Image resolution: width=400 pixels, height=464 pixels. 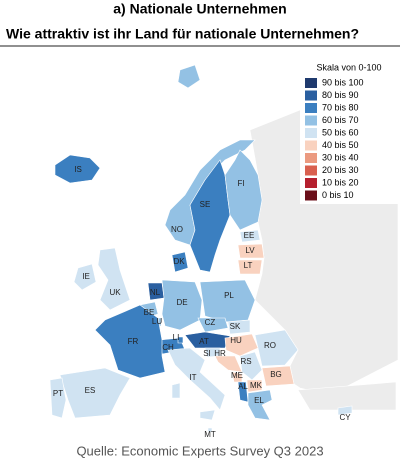 What do you see at coordinates (340, 132) in the screenshot?
I see `legend-label: 50 bis 60` at bounding box center [340, 132].